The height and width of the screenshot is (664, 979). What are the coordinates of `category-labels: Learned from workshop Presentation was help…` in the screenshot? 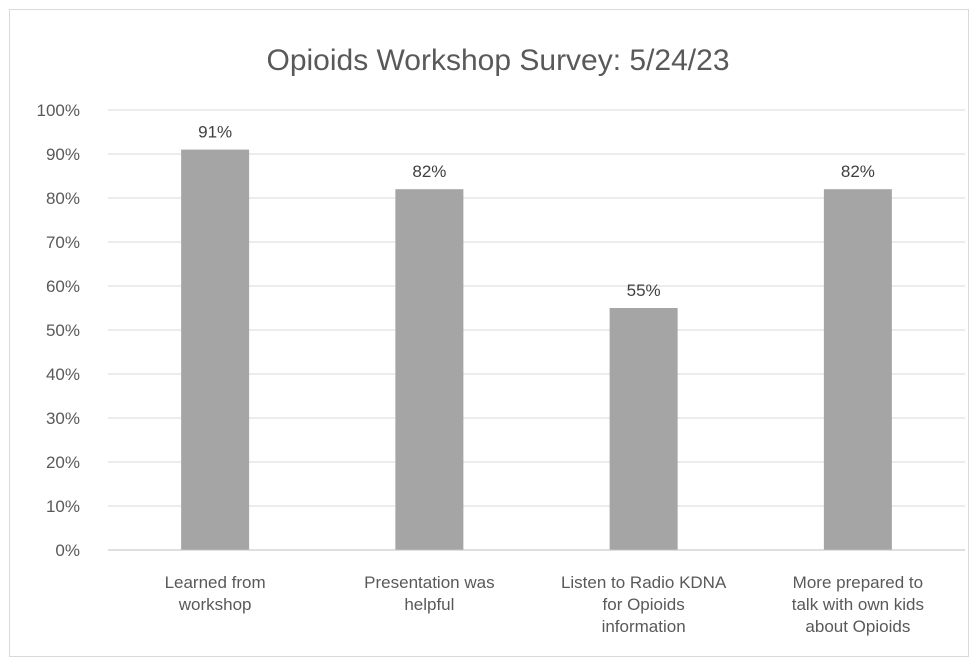 It's located at (544, 604).